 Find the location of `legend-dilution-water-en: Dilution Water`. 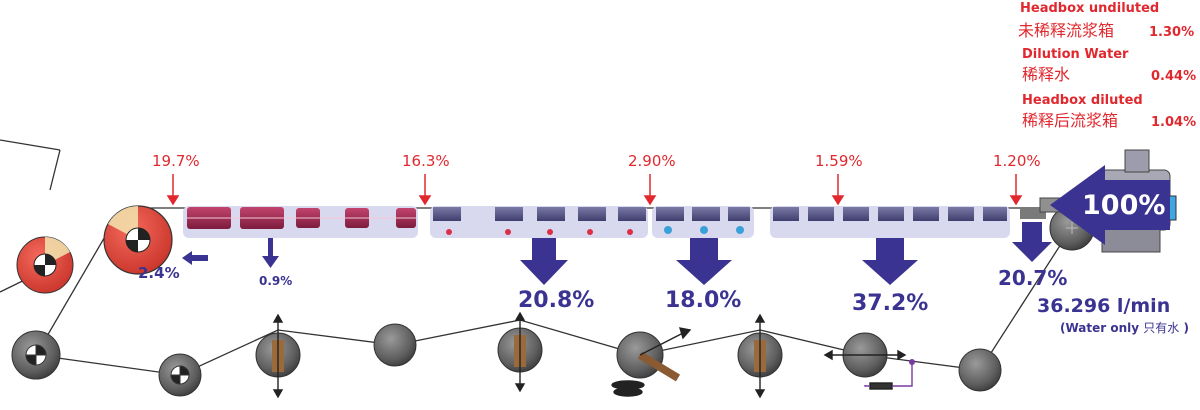

legend-dilution-water-en: Dilution Water is located at coordinates (1075, 54).